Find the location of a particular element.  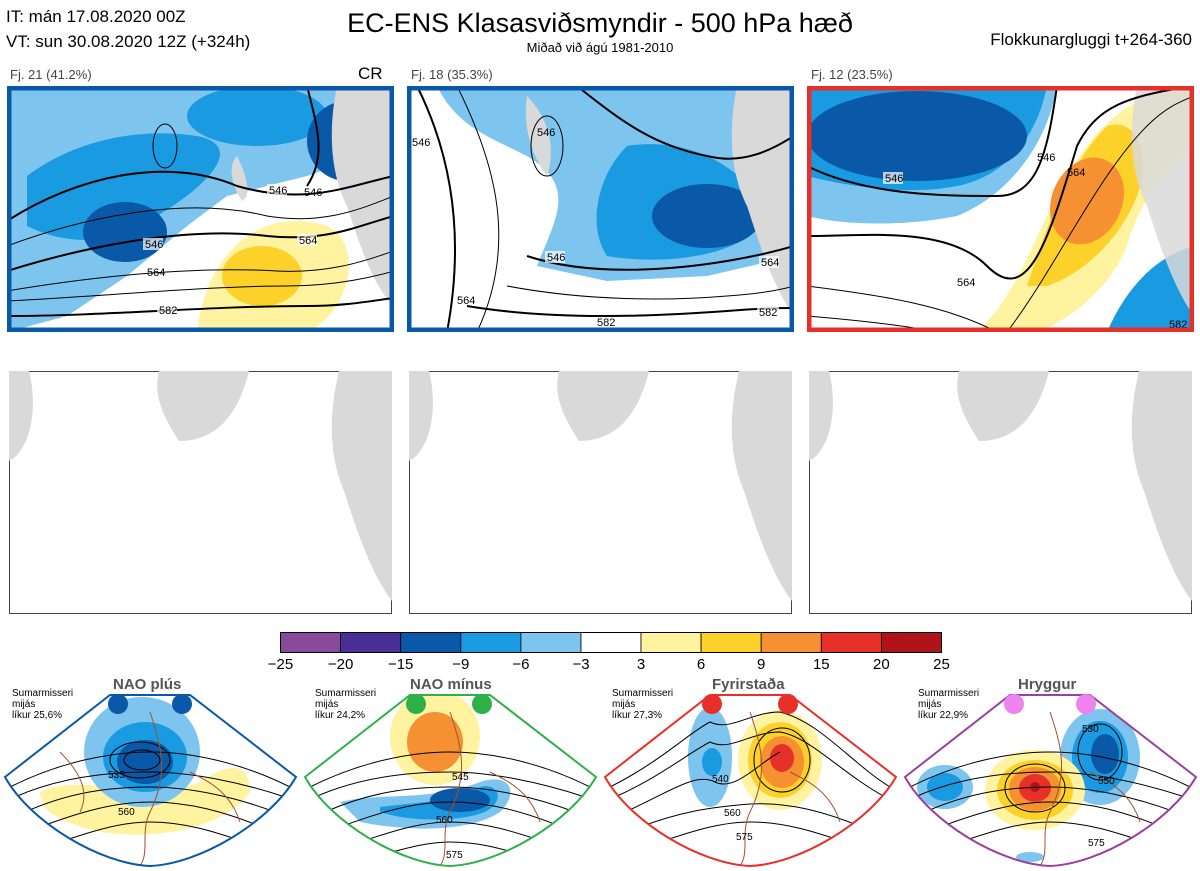

regime-4-info: Sumarmisseri mijás líkur 22,9% is located at coordinates (948, 704).